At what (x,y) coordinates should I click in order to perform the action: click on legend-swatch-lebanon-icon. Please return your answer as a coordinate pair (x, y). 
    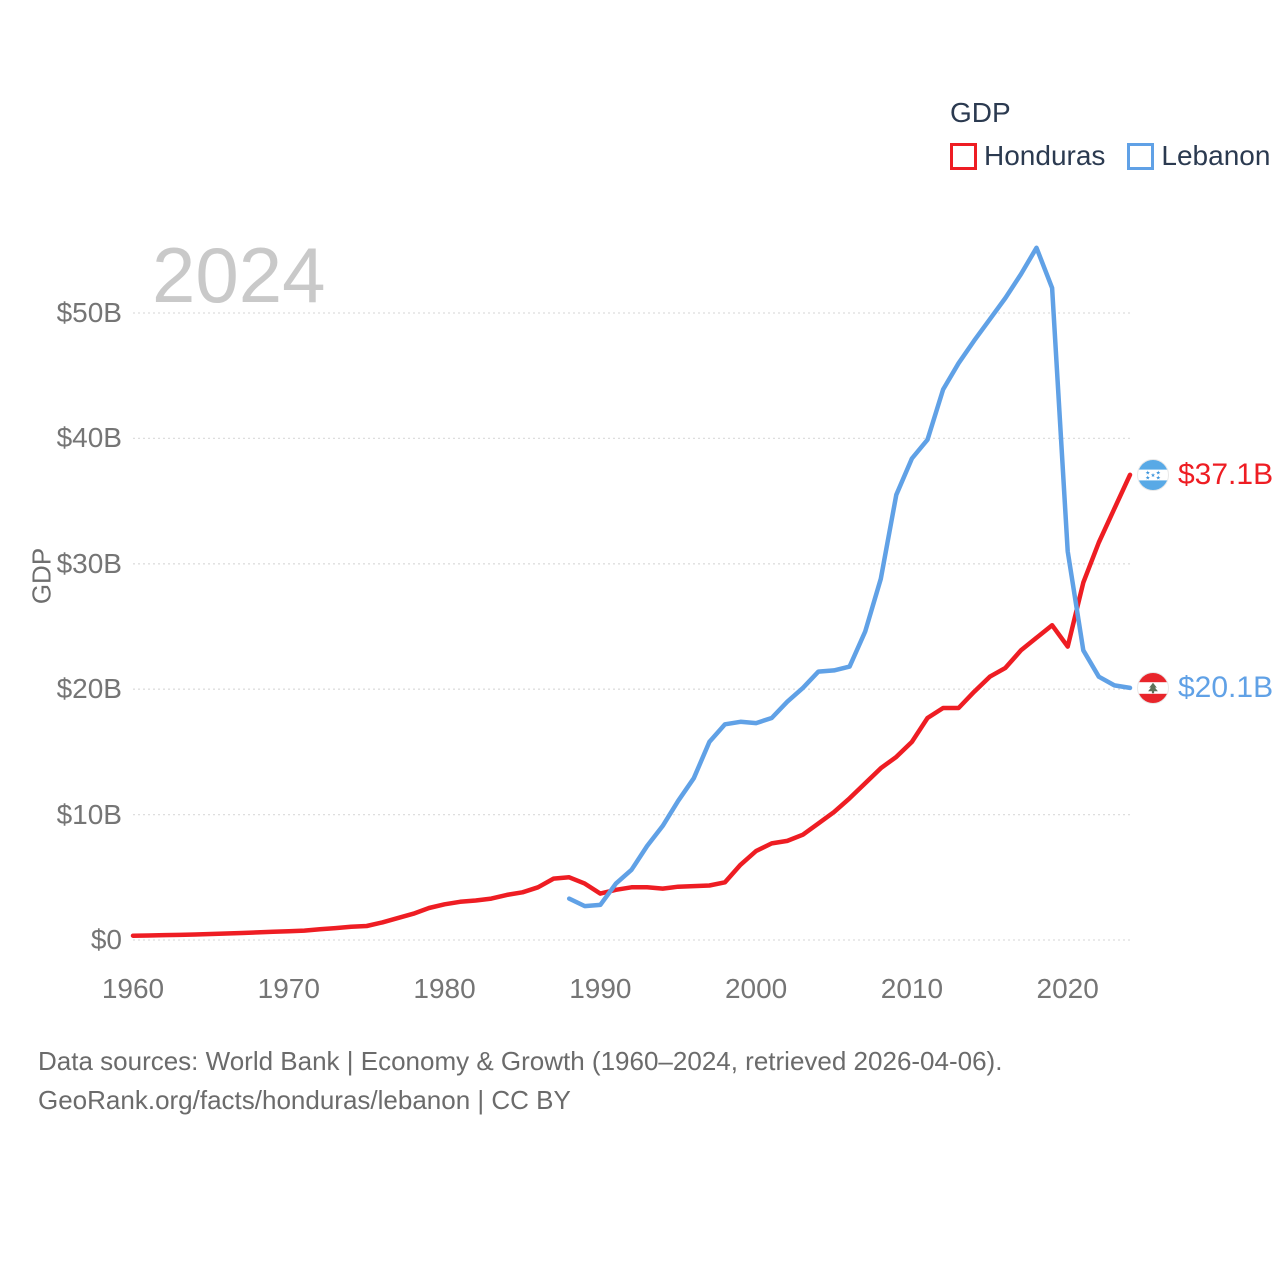
    Looking at the image, I should click on (1141, 156).